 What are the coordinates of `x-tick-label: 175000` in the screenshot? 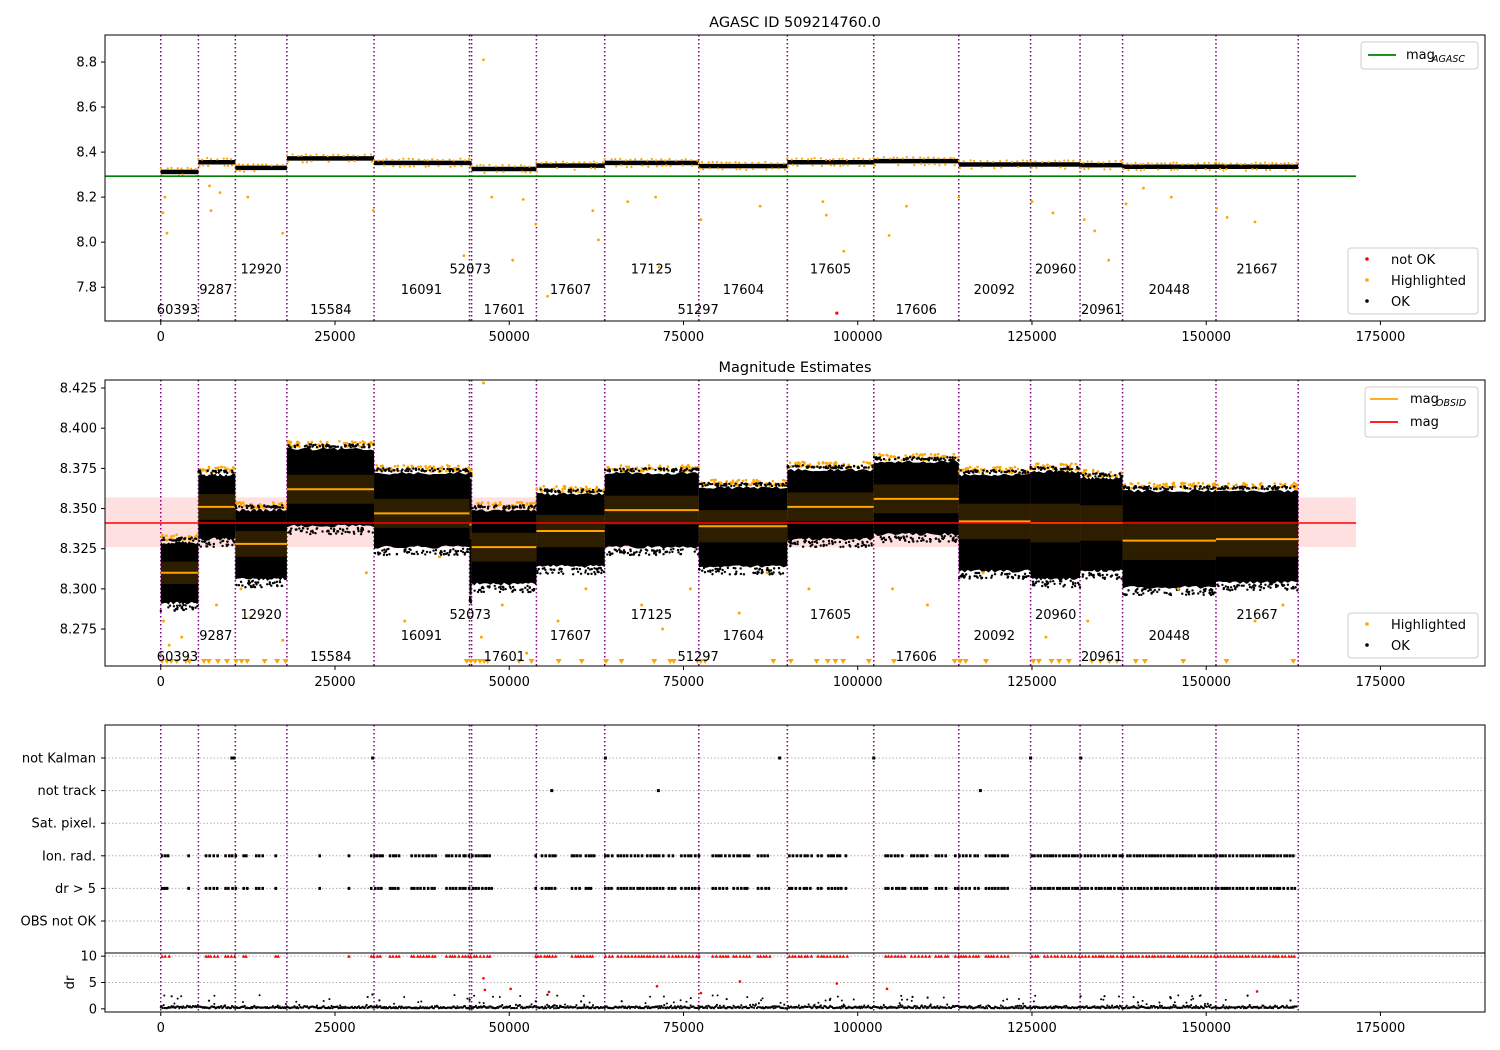 It's located at (1381, 682).